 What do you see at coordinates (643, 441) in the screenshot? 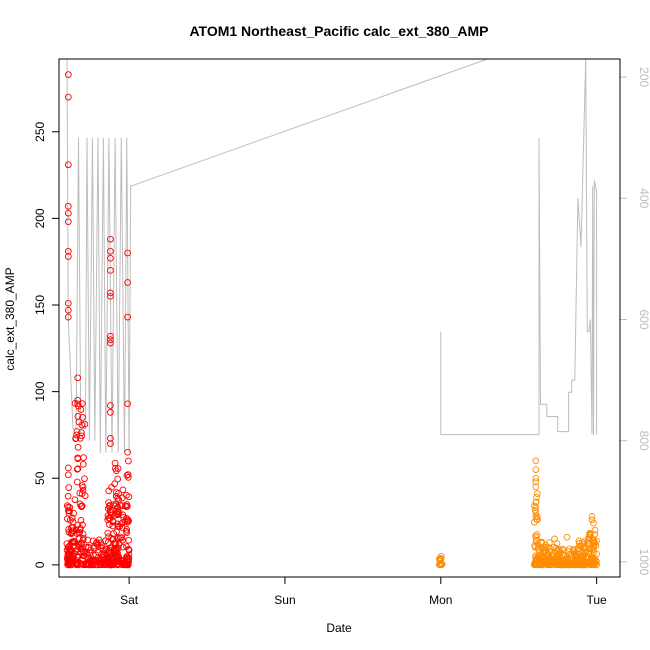
I see `y2-tick-label: 800` at bounding box center [643, 441].